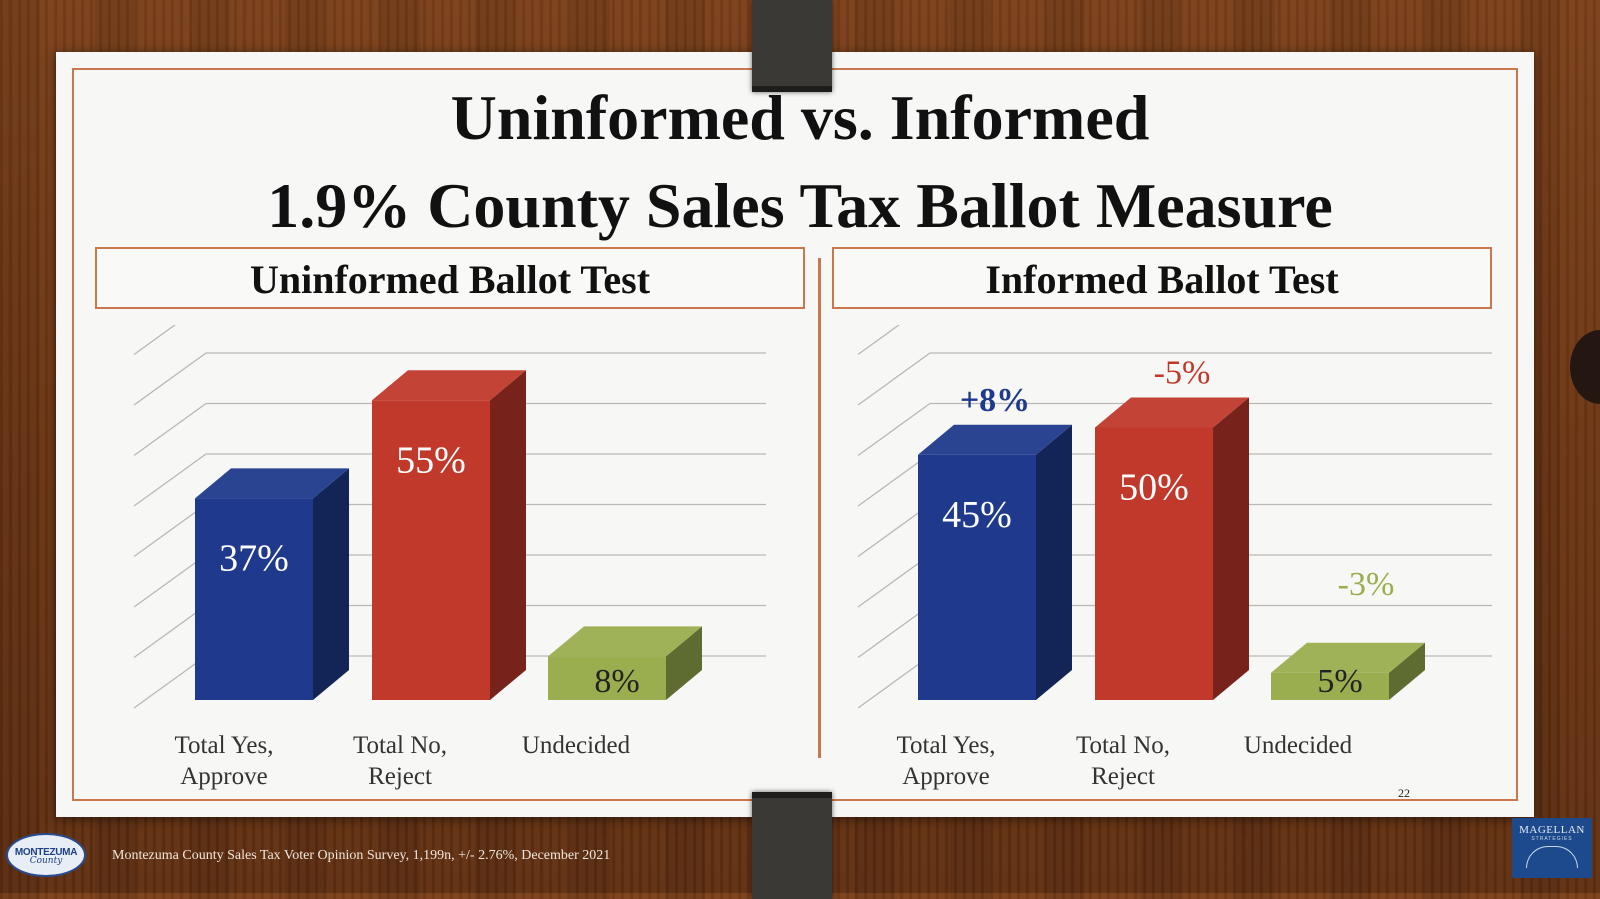 This screenshot has width=1600, height=899. I want to click on change-label: -3%, so click(1366, 584).